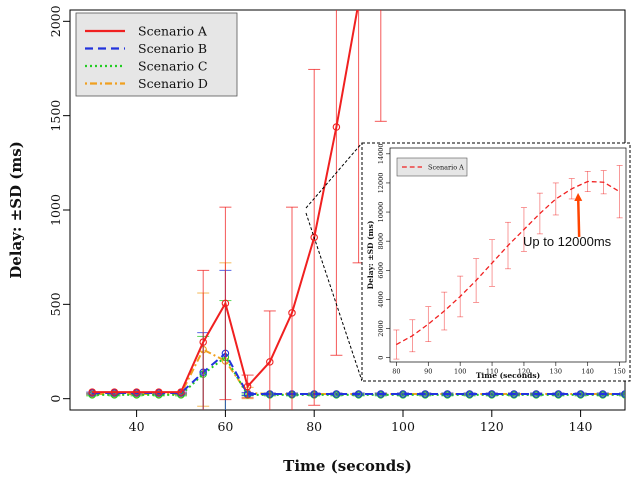  I want to click on y-tick-label: 14000, so click(381, 153).